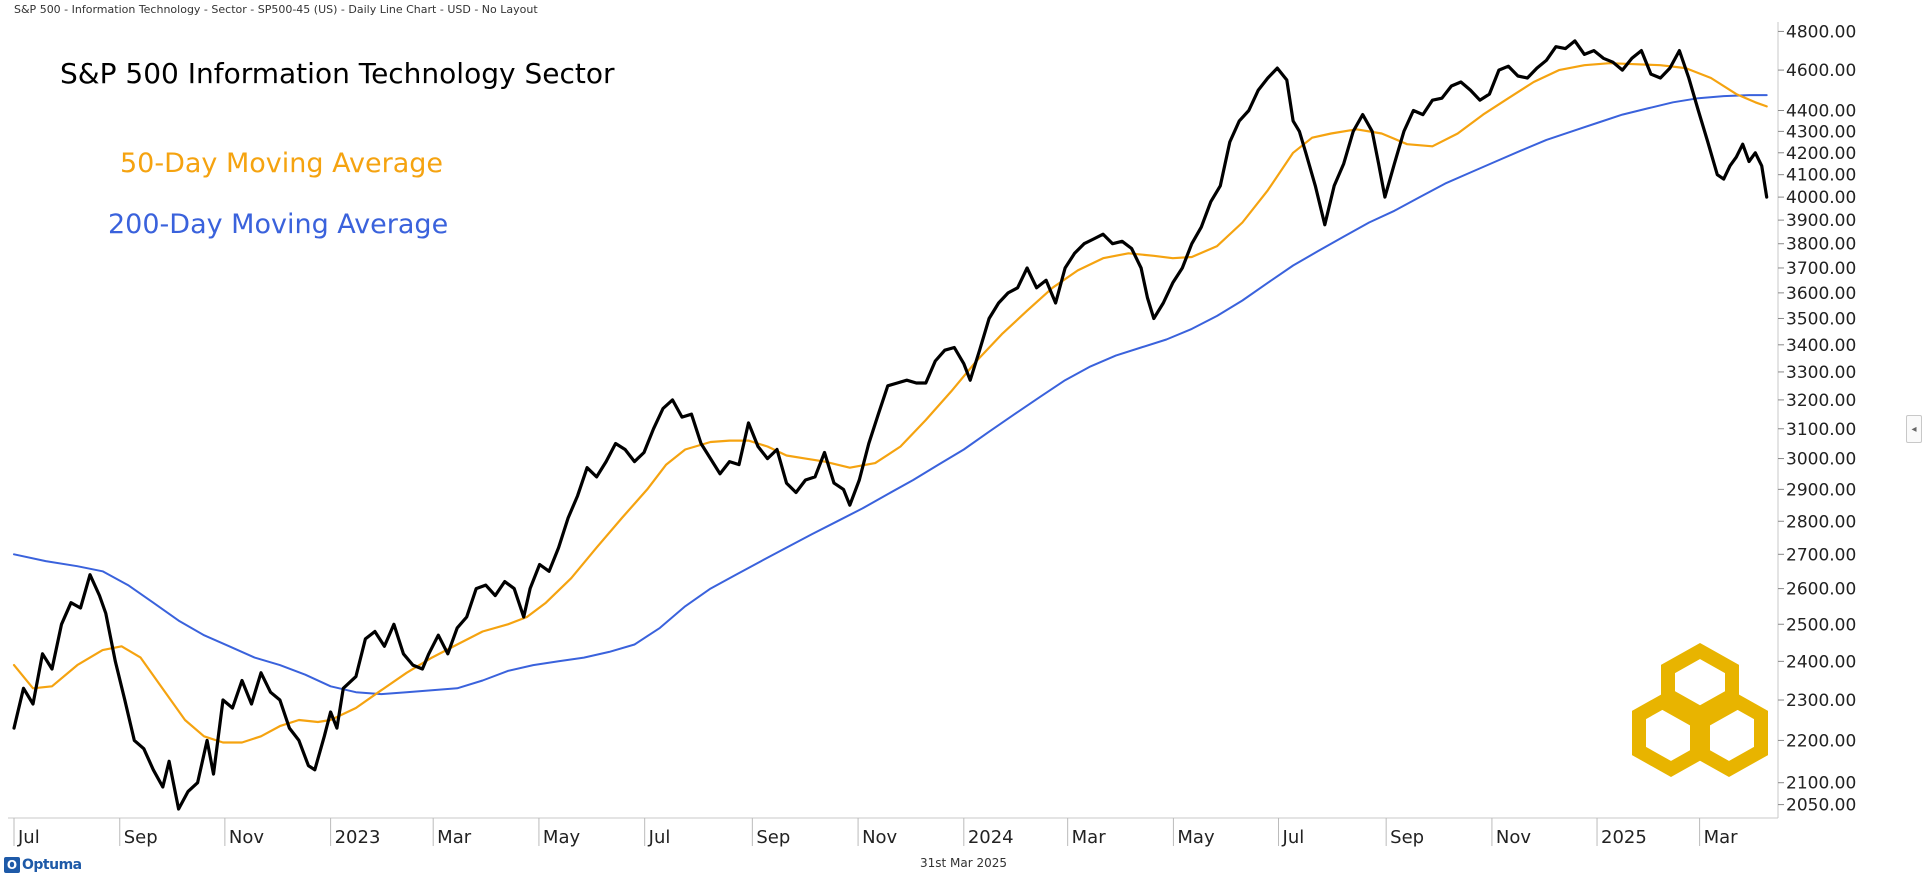 This screenshot has height=882, width=1922. What do you see at coordinates (1821, 490) in the screenshot?
I see `y-tick-label: 2900.00` at bounding box center [1821, 490].